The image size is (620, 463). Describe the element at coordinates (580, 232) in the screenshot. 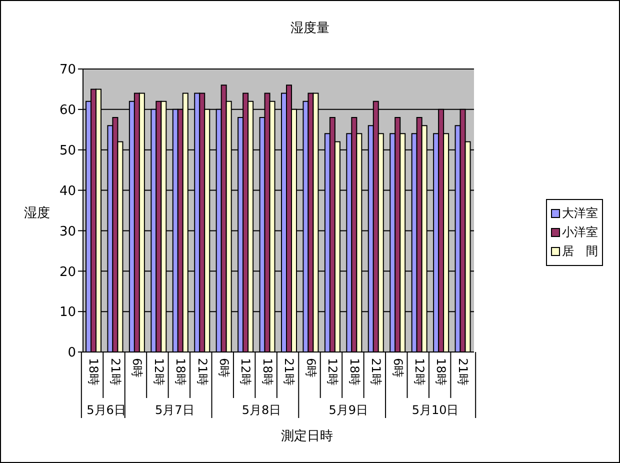

I see `legend-label: 小洋室` at that location.